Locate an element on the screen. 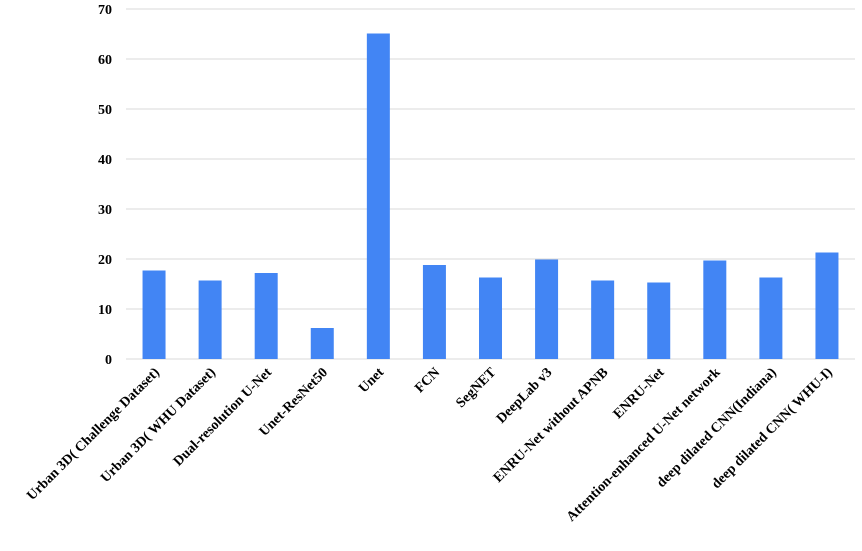 Image resolution: width=862 pixels, height=551 pixels. x-category-label: Urban 3D( WHU Dataset) is located at coordinates (158, 425).